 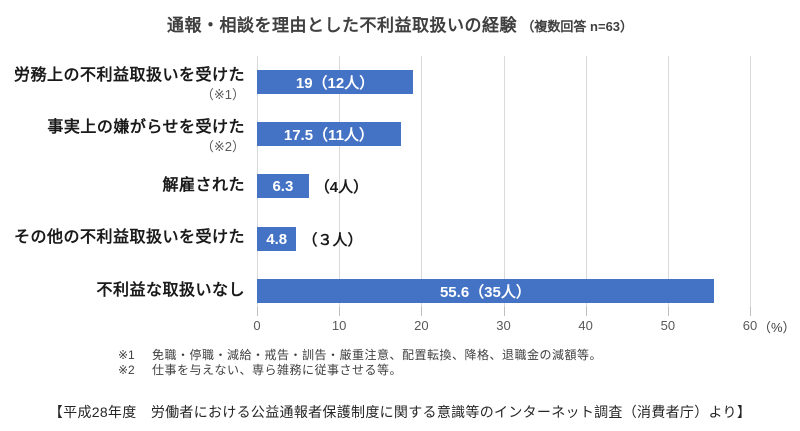 I want to click on x-tick-60: 60, so click(x=750, y=325).